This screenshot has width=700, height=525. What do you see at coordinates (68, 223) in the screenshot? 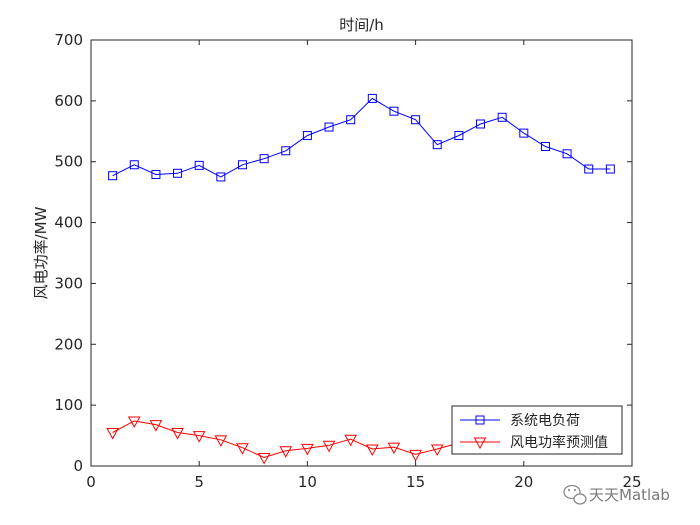
I see `y-tick-label: 400` at bounding box center [68, 223].